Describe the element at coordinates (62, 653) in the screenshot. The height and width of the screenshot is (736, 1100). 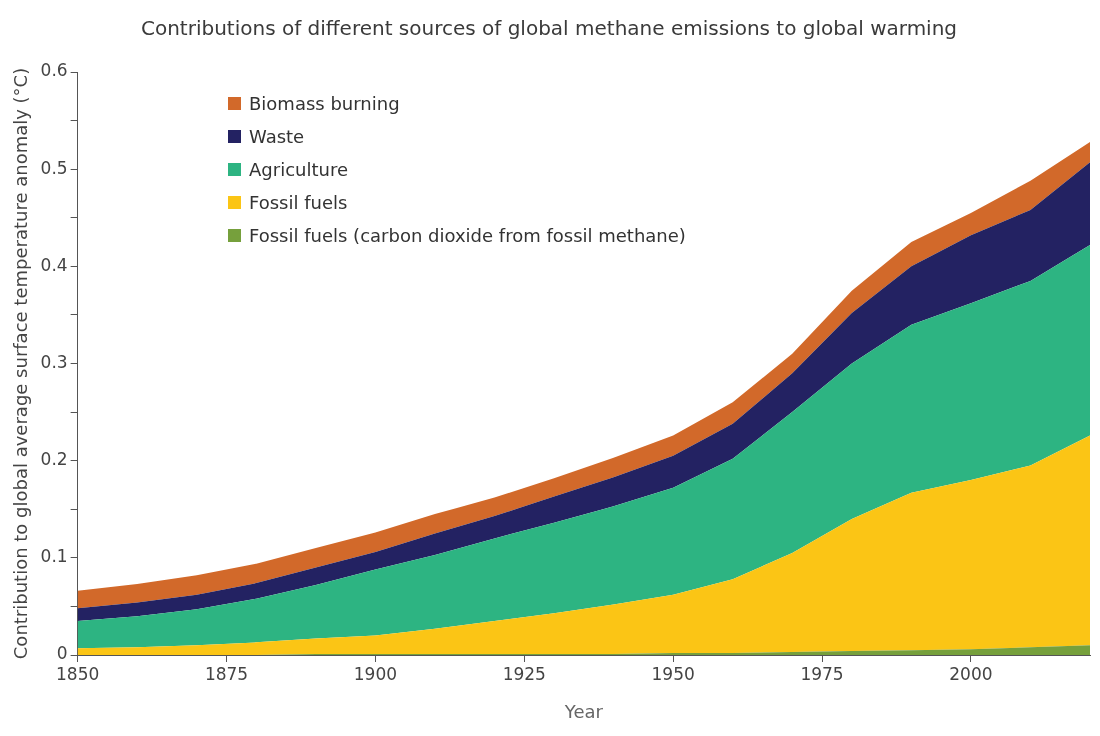
I see `y-tick-label: 0` at that location.